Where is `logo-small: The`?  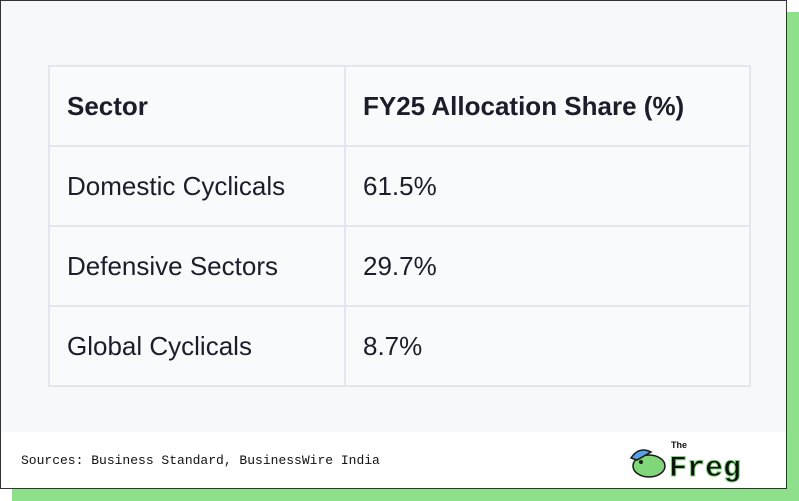
logo-small: The is located at coordinates (679, 445).